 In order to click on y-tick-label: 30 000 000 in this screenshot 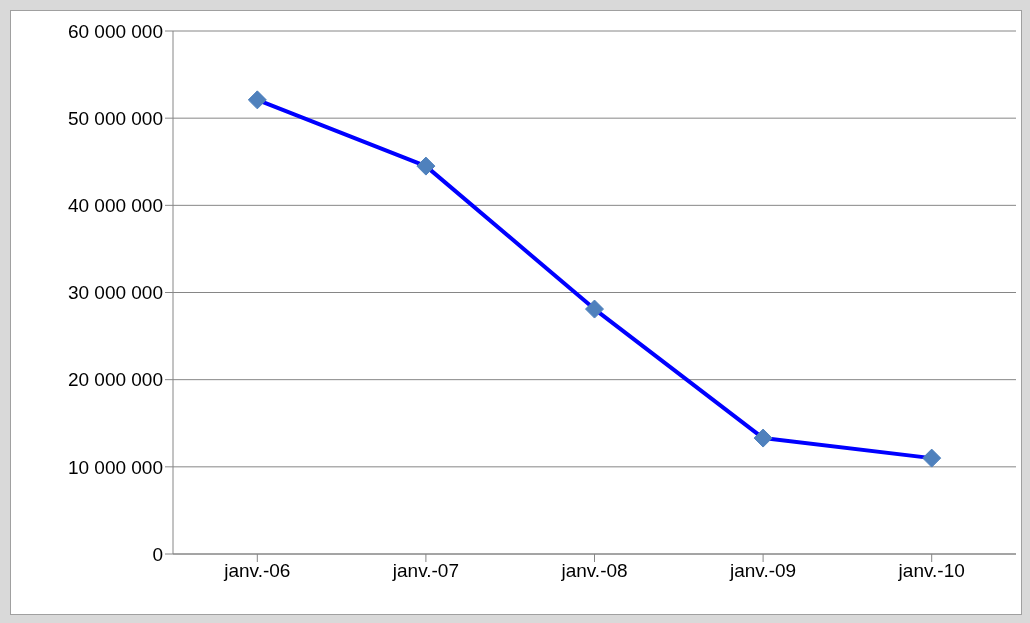, I will do `click(115, 293)`.